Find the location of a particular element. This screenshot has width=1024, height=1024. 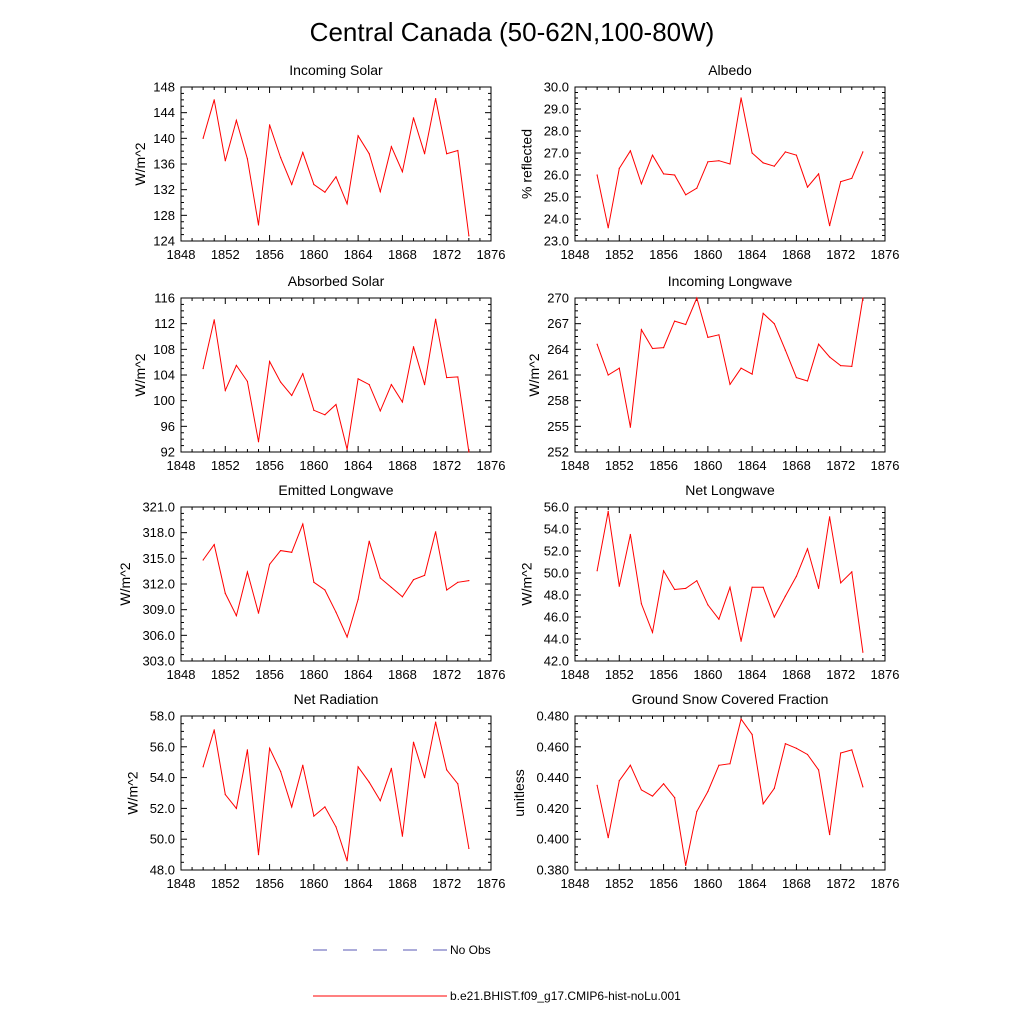

y-tick-label: 54.0 is located at coordinates (556, 529).